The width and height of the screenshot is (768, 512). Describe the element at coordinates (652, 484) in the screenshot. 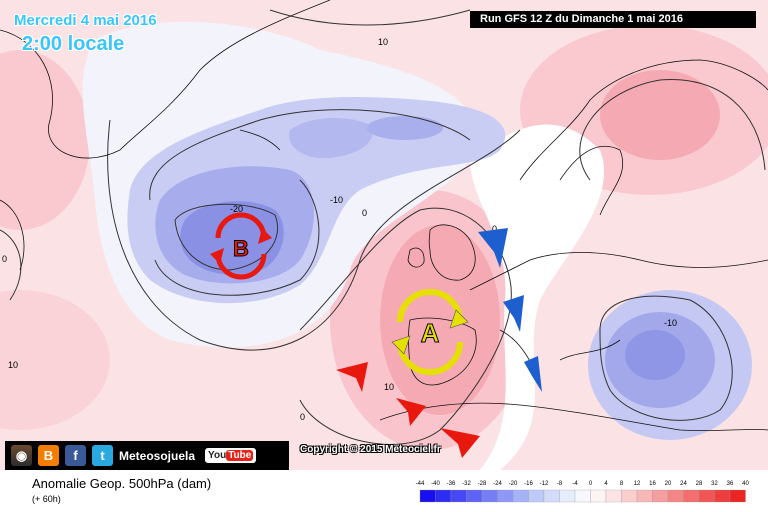

I see `scale-tick-label: 16` at that location.